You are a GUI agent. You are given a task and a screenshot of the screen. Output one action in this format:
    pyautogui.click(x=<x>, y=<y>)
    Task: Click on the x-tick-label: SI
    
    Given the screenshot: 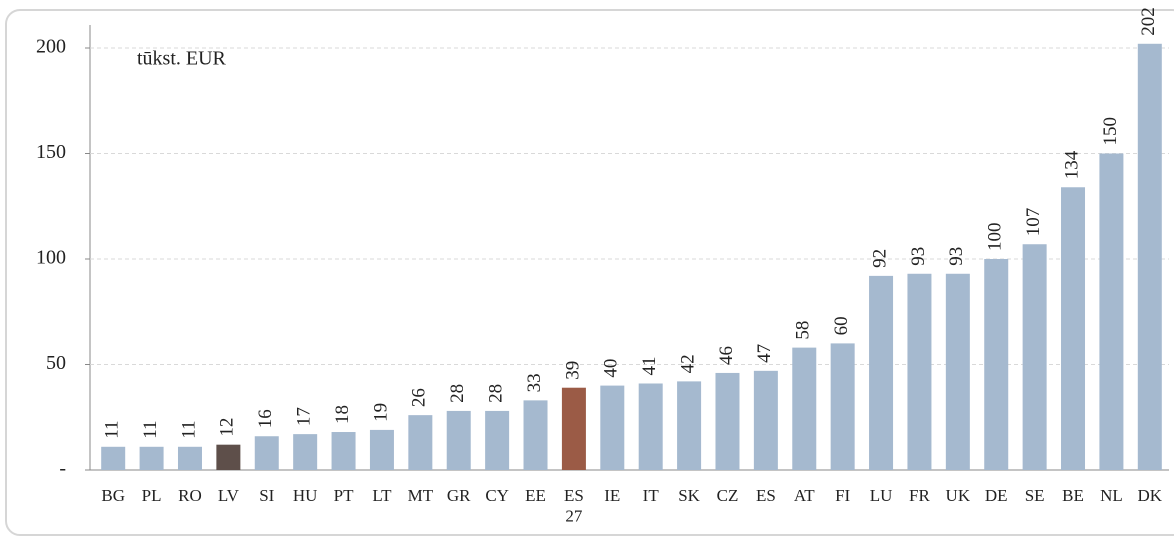 What is the action you would take?
    pyautogui.click(x=266, y=495)
    